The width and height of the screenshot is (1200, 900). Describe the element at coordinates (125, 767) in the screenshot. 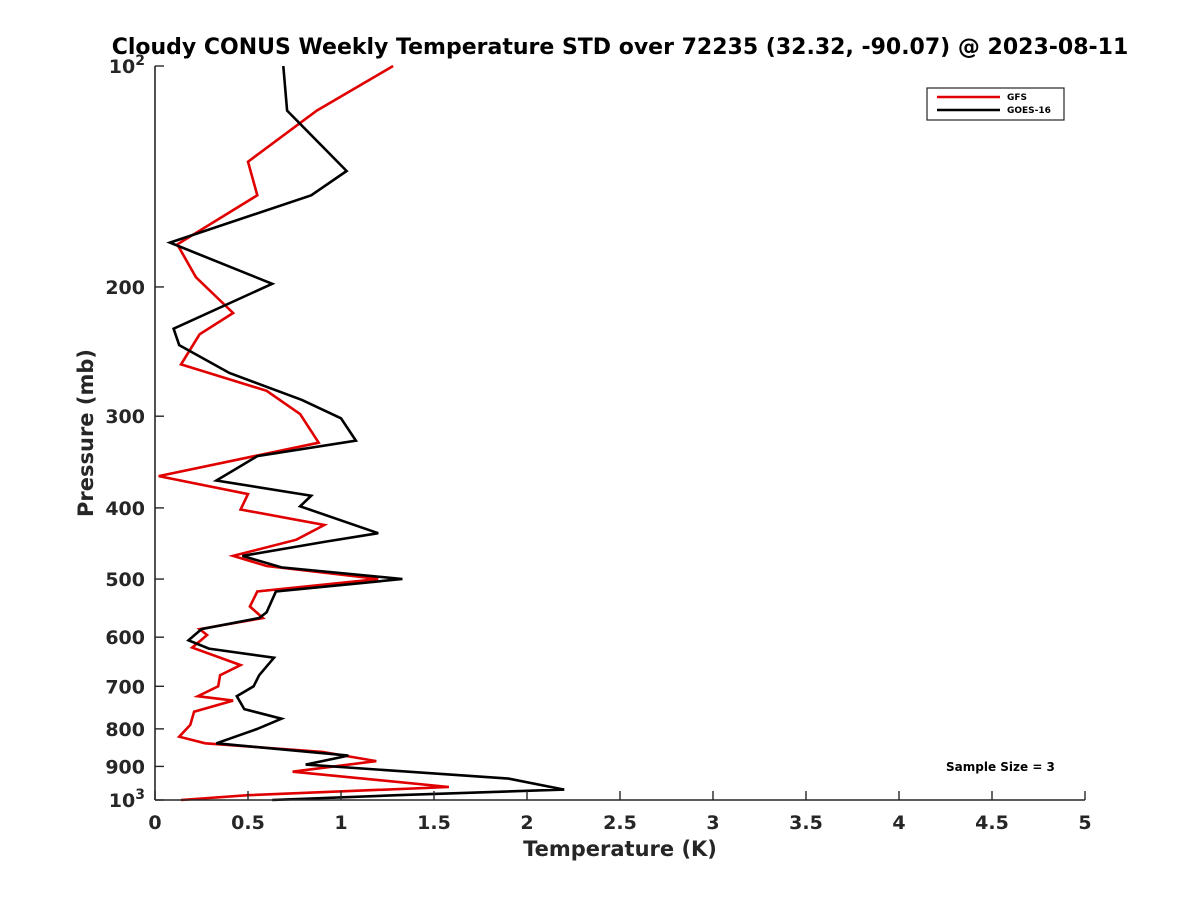

I see `y-tick-label: 900` at that location.